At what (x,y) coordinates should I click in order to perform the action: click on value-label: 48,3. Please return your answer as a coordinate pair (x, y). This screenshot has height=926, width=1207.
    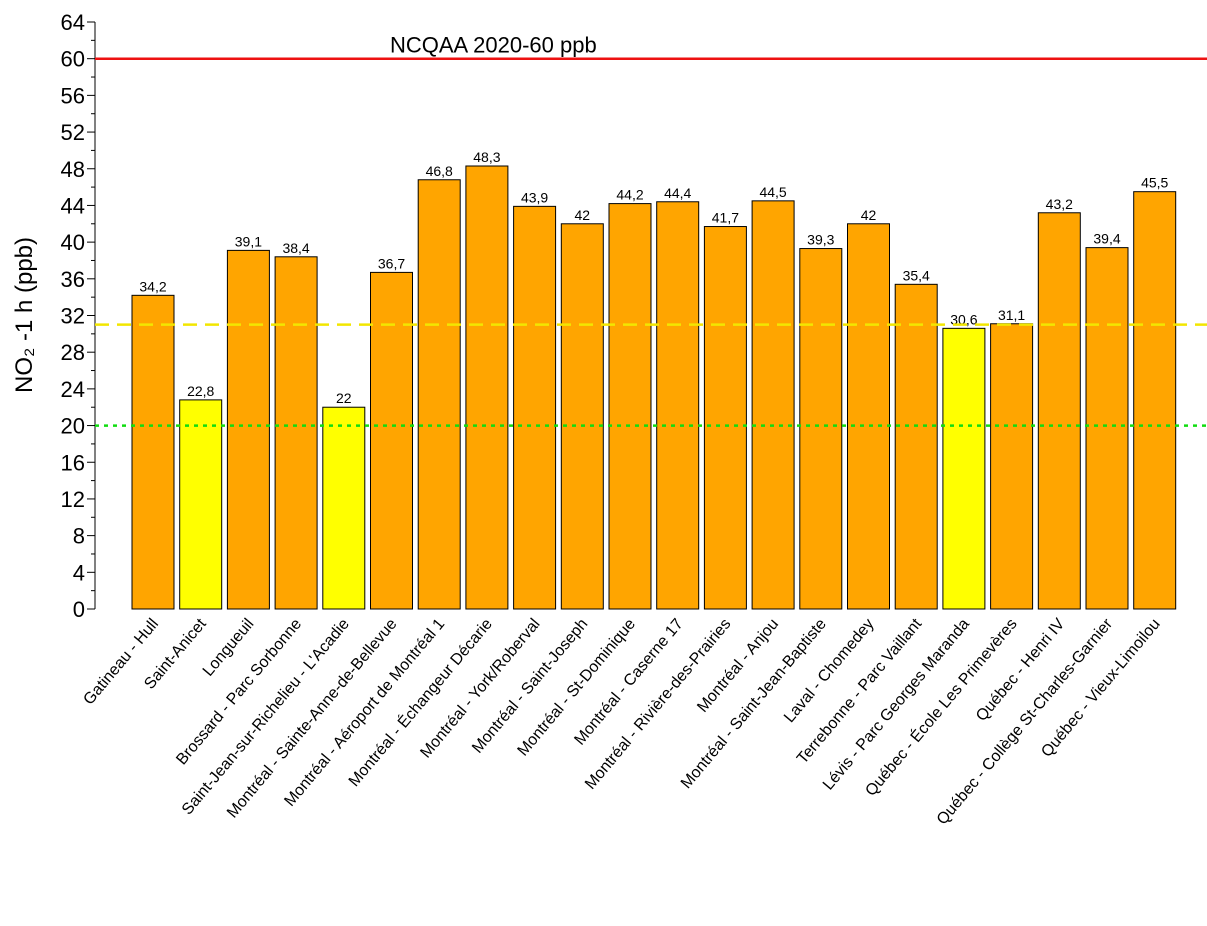
    Looking at the image, I should click on (486, 157).